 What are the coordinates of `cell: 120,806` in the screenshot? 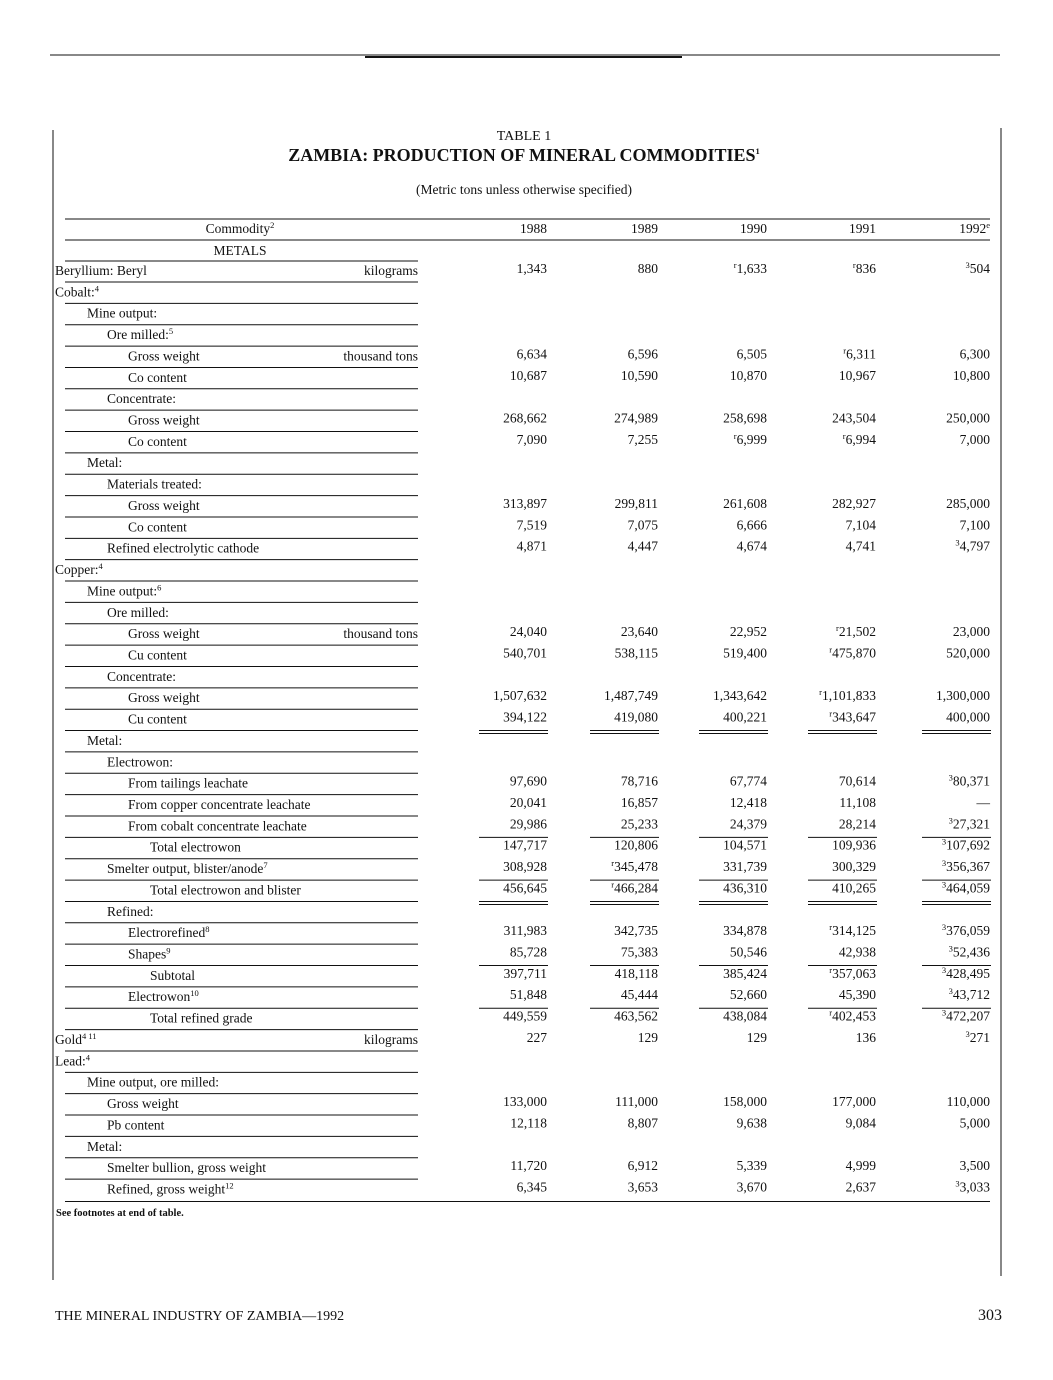 It's located at (636, 845).